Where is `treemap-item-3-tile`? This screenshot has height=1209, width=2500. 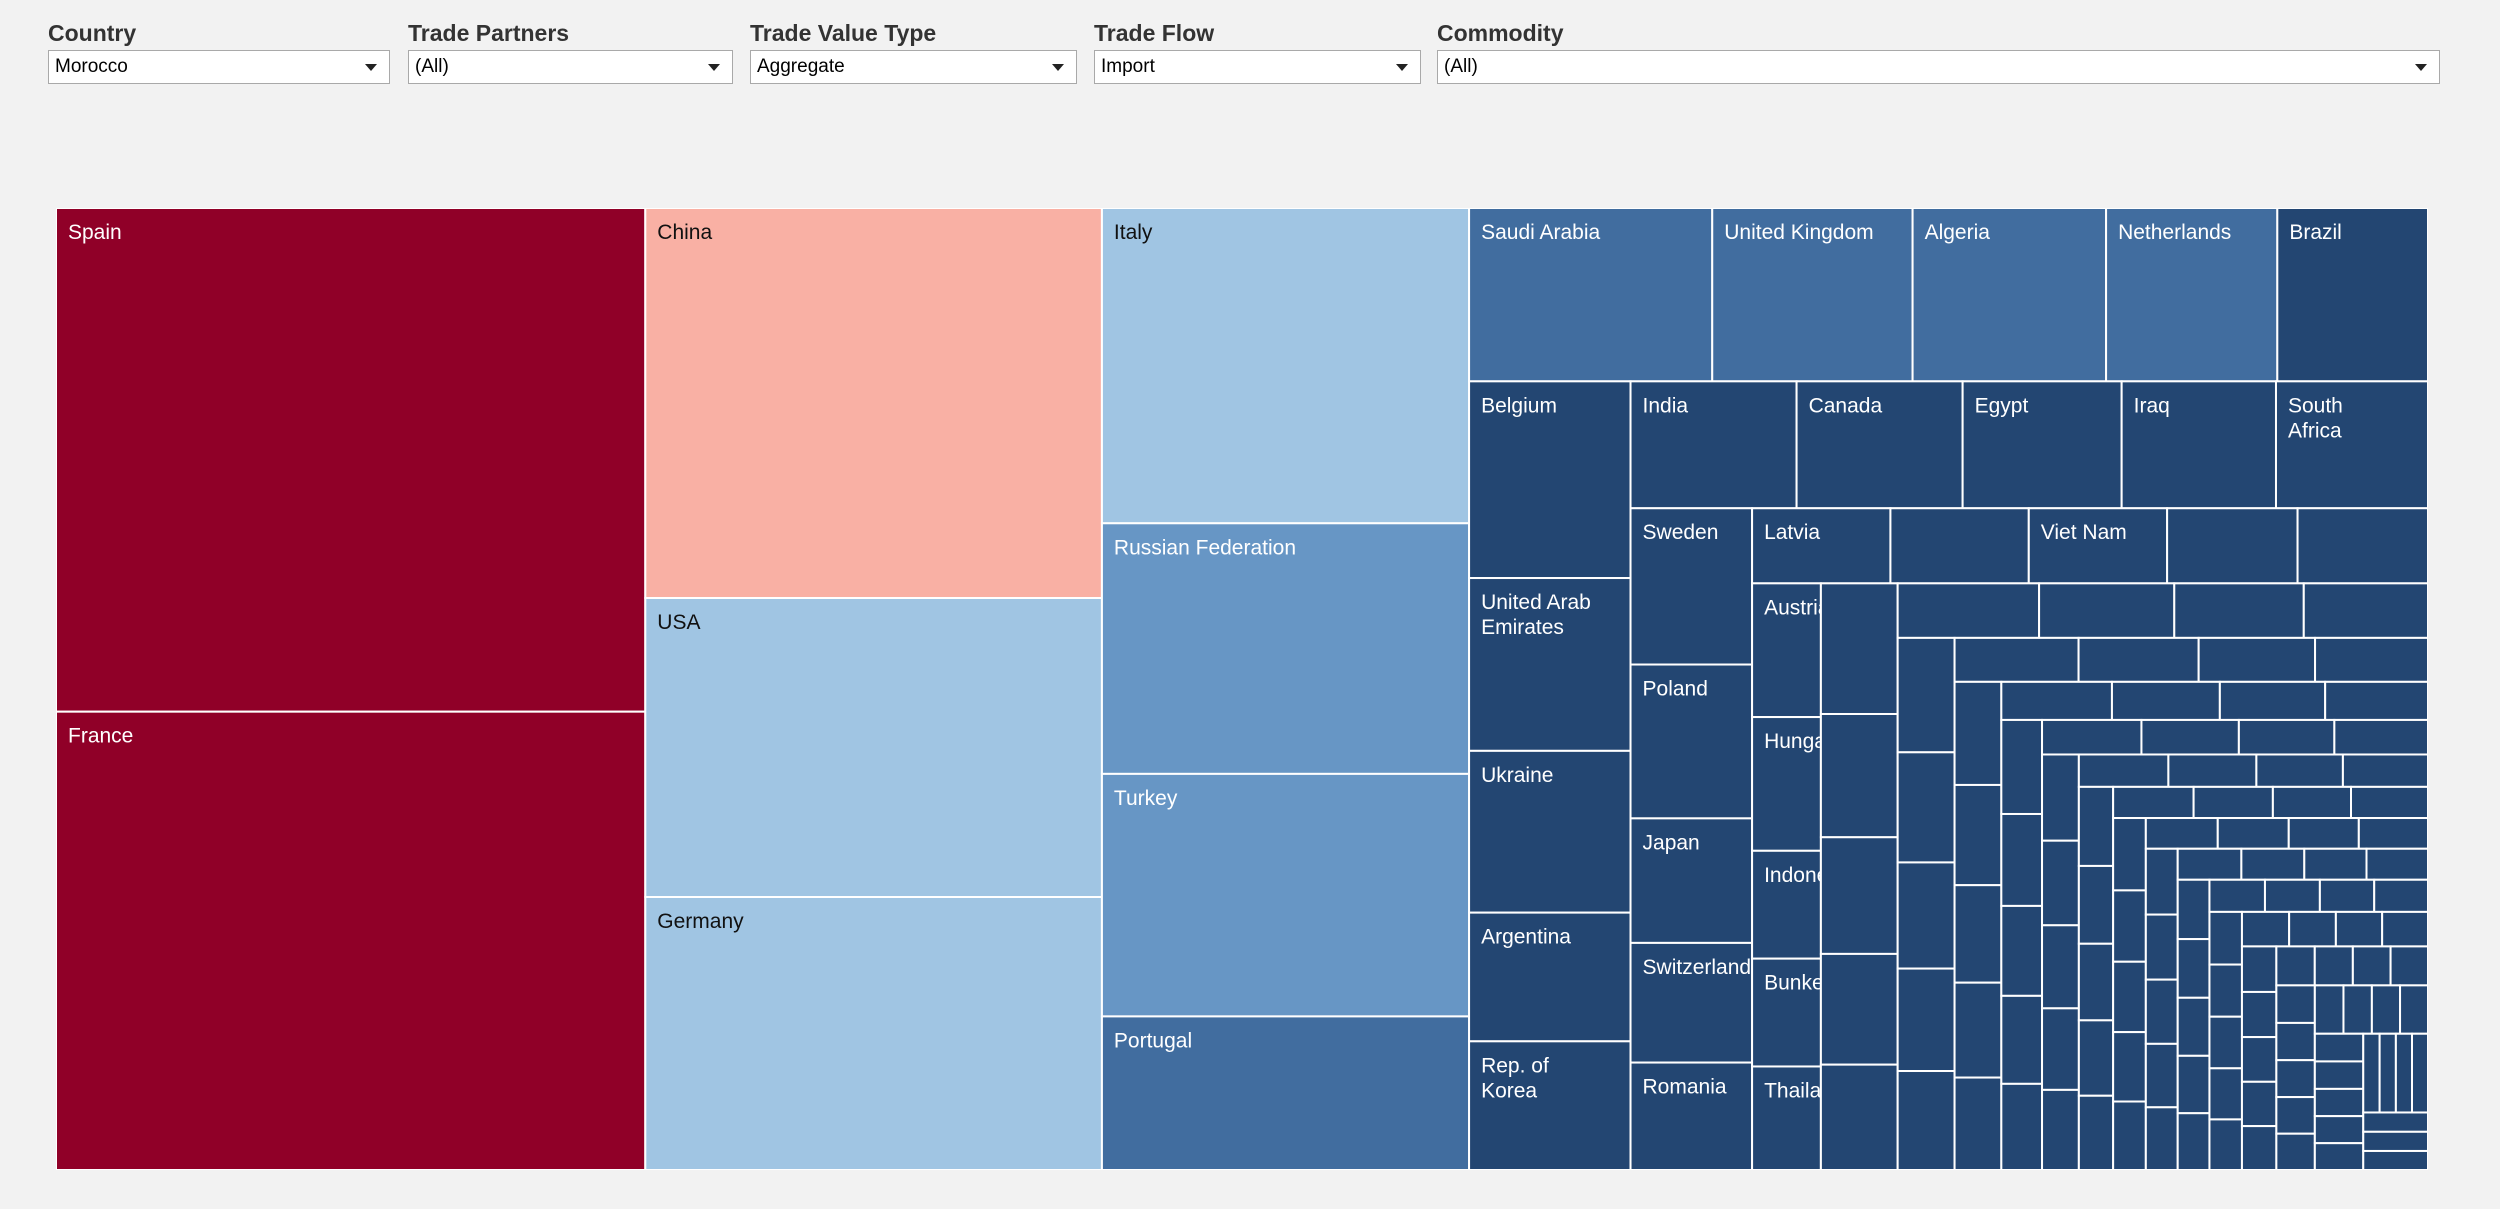 treemap-item-3-tile is located at coordinates (2232, 546).